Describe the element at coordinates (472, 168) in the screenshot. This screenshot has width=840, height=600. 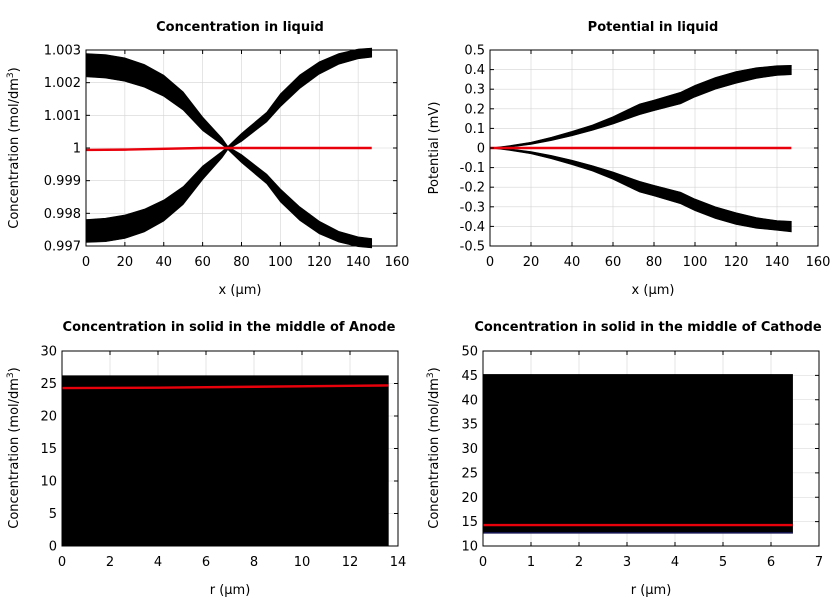
I see `y-tick-label: -0.1` at that location.